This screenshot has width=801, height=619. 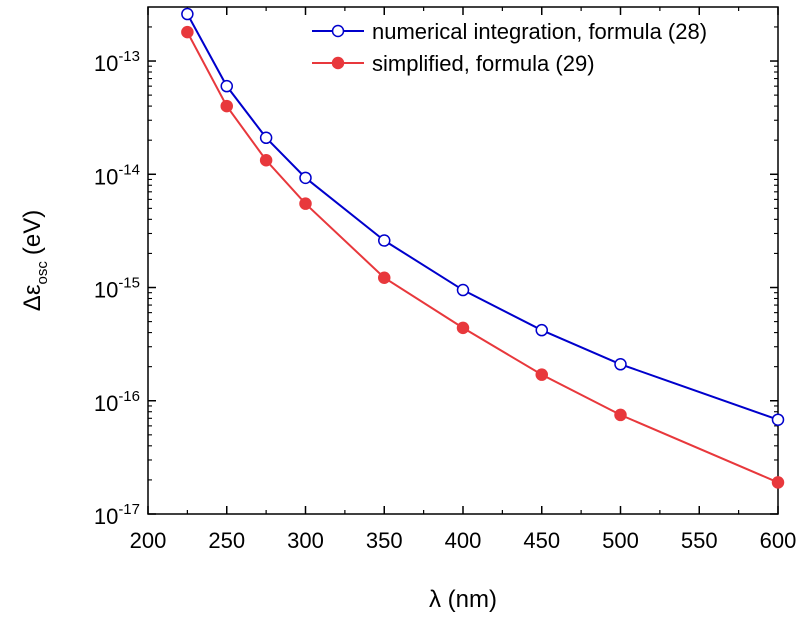 What do you see at coordinates (129, 396) in the screenshot?
I see `y-tick-exponent: -16` at bounding box center [129, 396].